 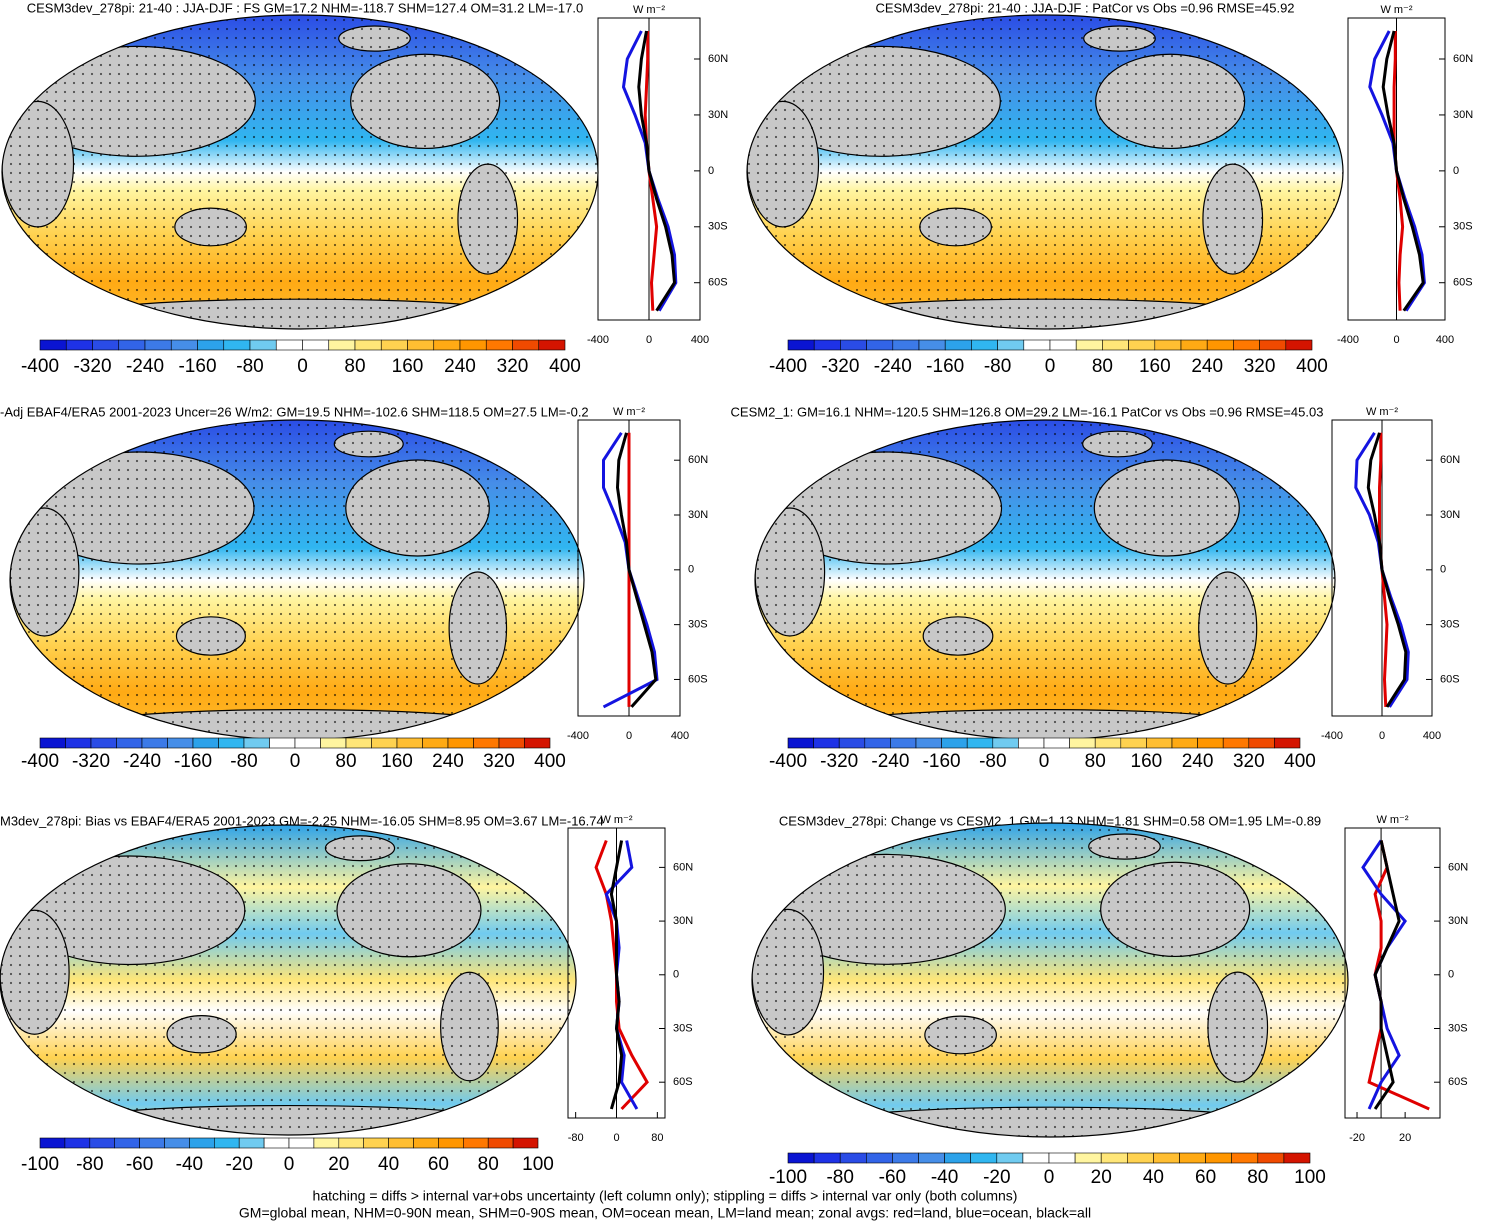 What do you see at coordinates (892, 1177) in the screenshot?
I see `colorbar-label: -60` at bounding box center [892, 1177].